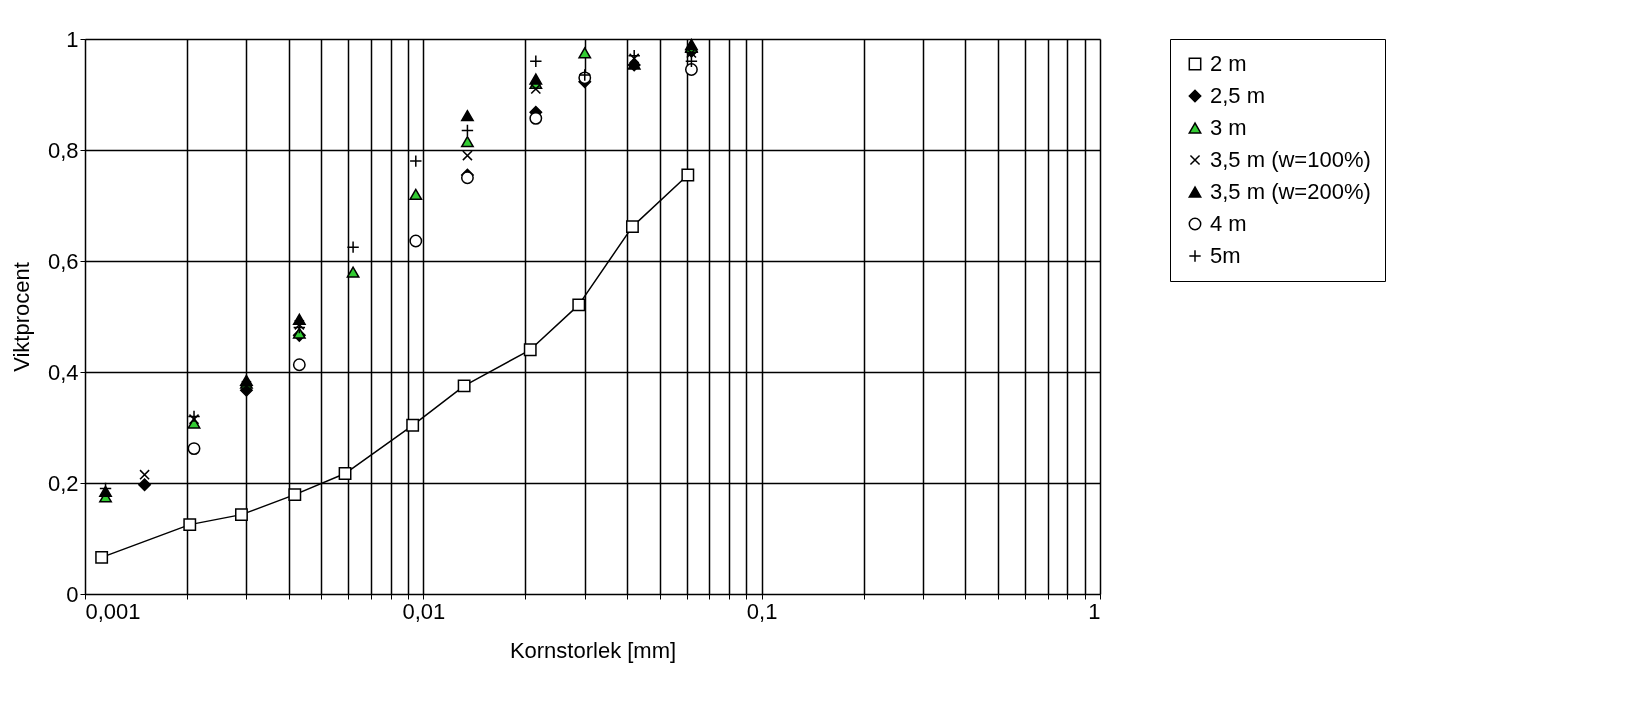 This screenshot has height=728, width=1652. What do you see at coordinates (1228, 127) in the screenshot?
I see `legend-label: 3 m` at bounding box center [1228, 127].